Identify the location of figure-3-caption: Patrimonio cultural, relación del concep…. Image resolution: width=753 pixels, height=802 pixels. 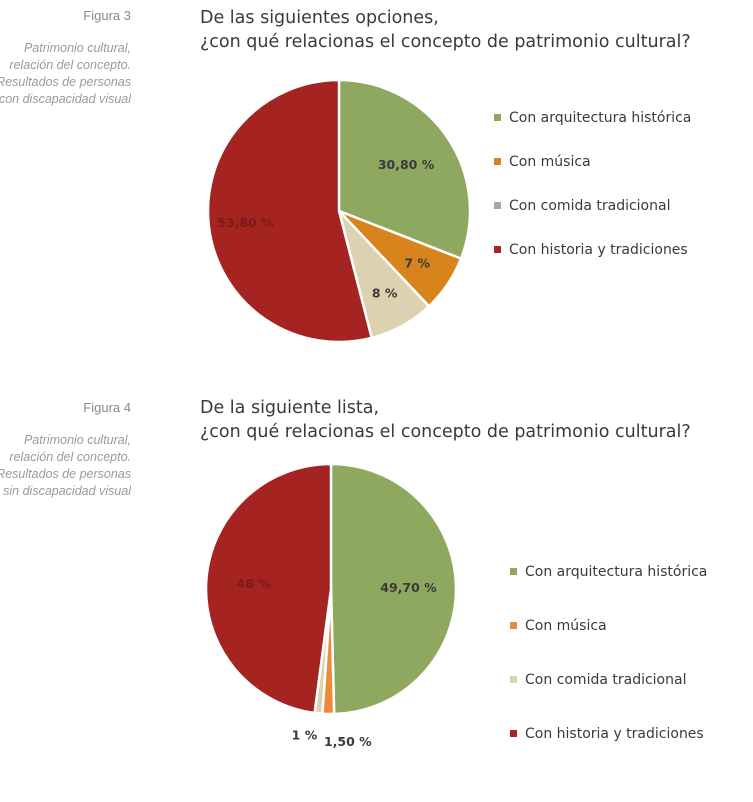
(65, 73).